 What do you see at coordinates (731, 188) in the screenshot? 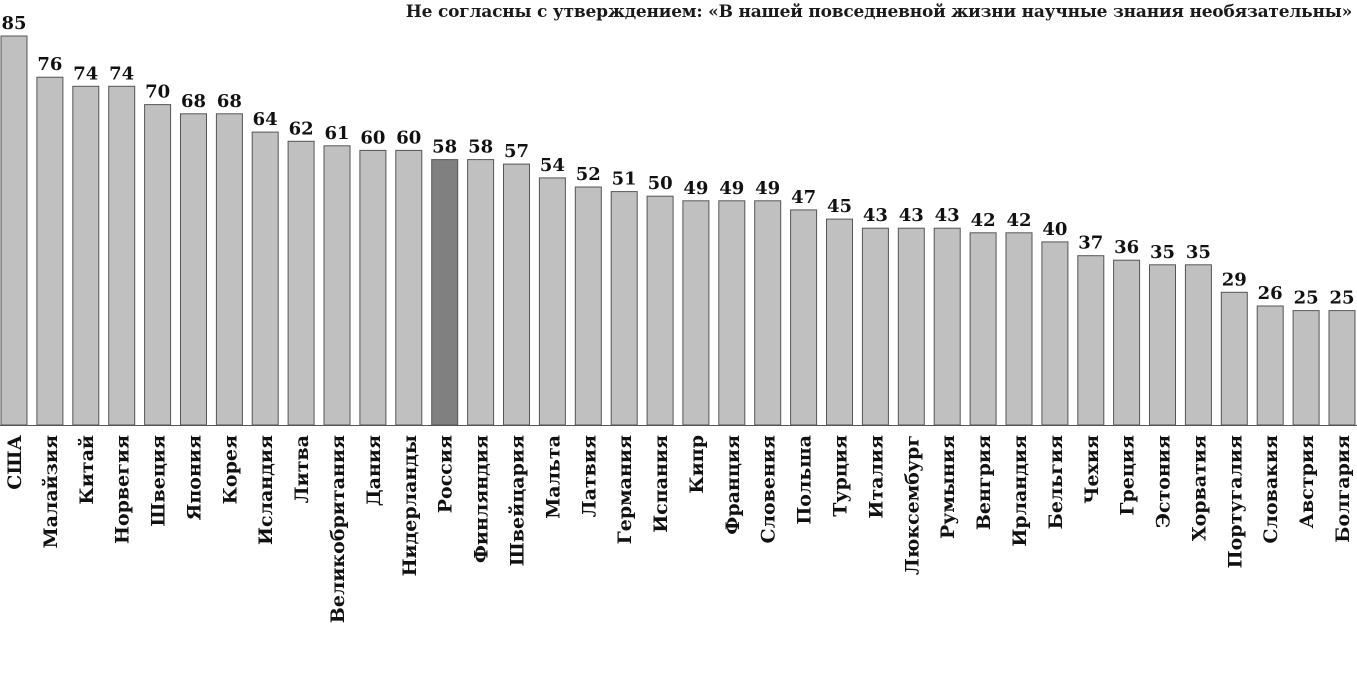
I see `value-label-франция: 49` at bounding box center [731, 188].